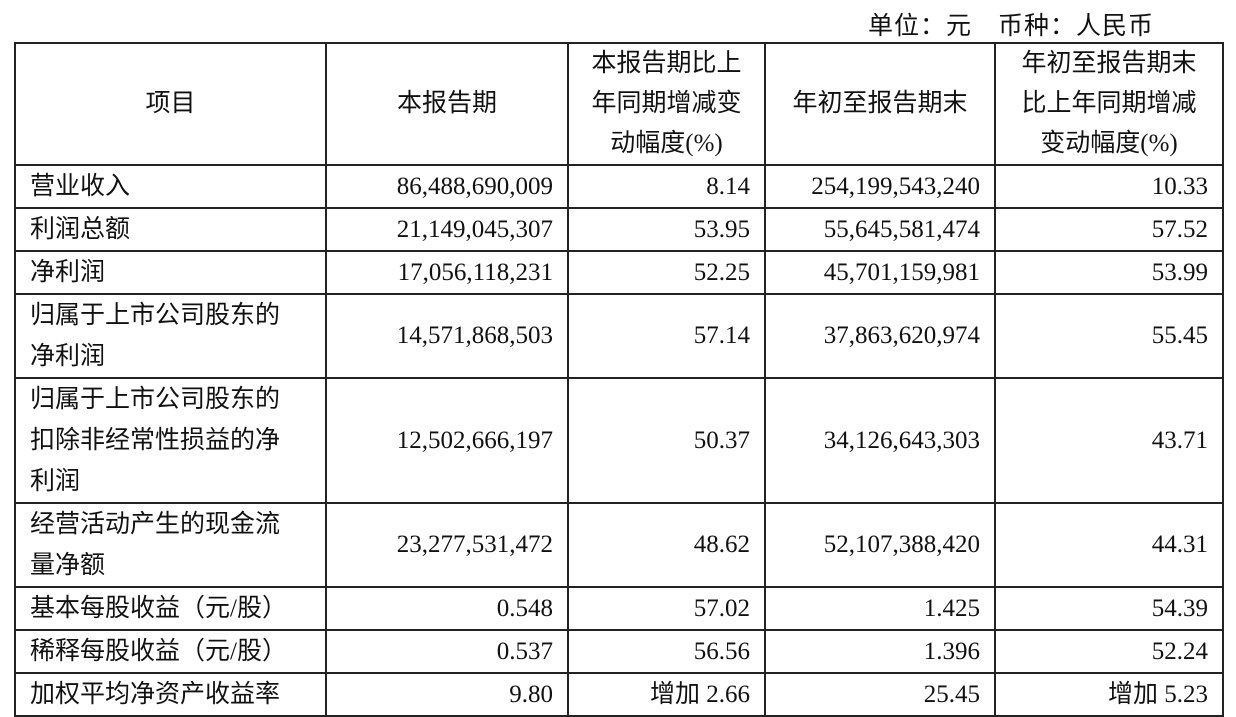 This screenshot has height=717, width=1236. Describe the element at coordinates (1109, 440) in the screenshot. I see `cell-ytd-change: 43.71` at that location.